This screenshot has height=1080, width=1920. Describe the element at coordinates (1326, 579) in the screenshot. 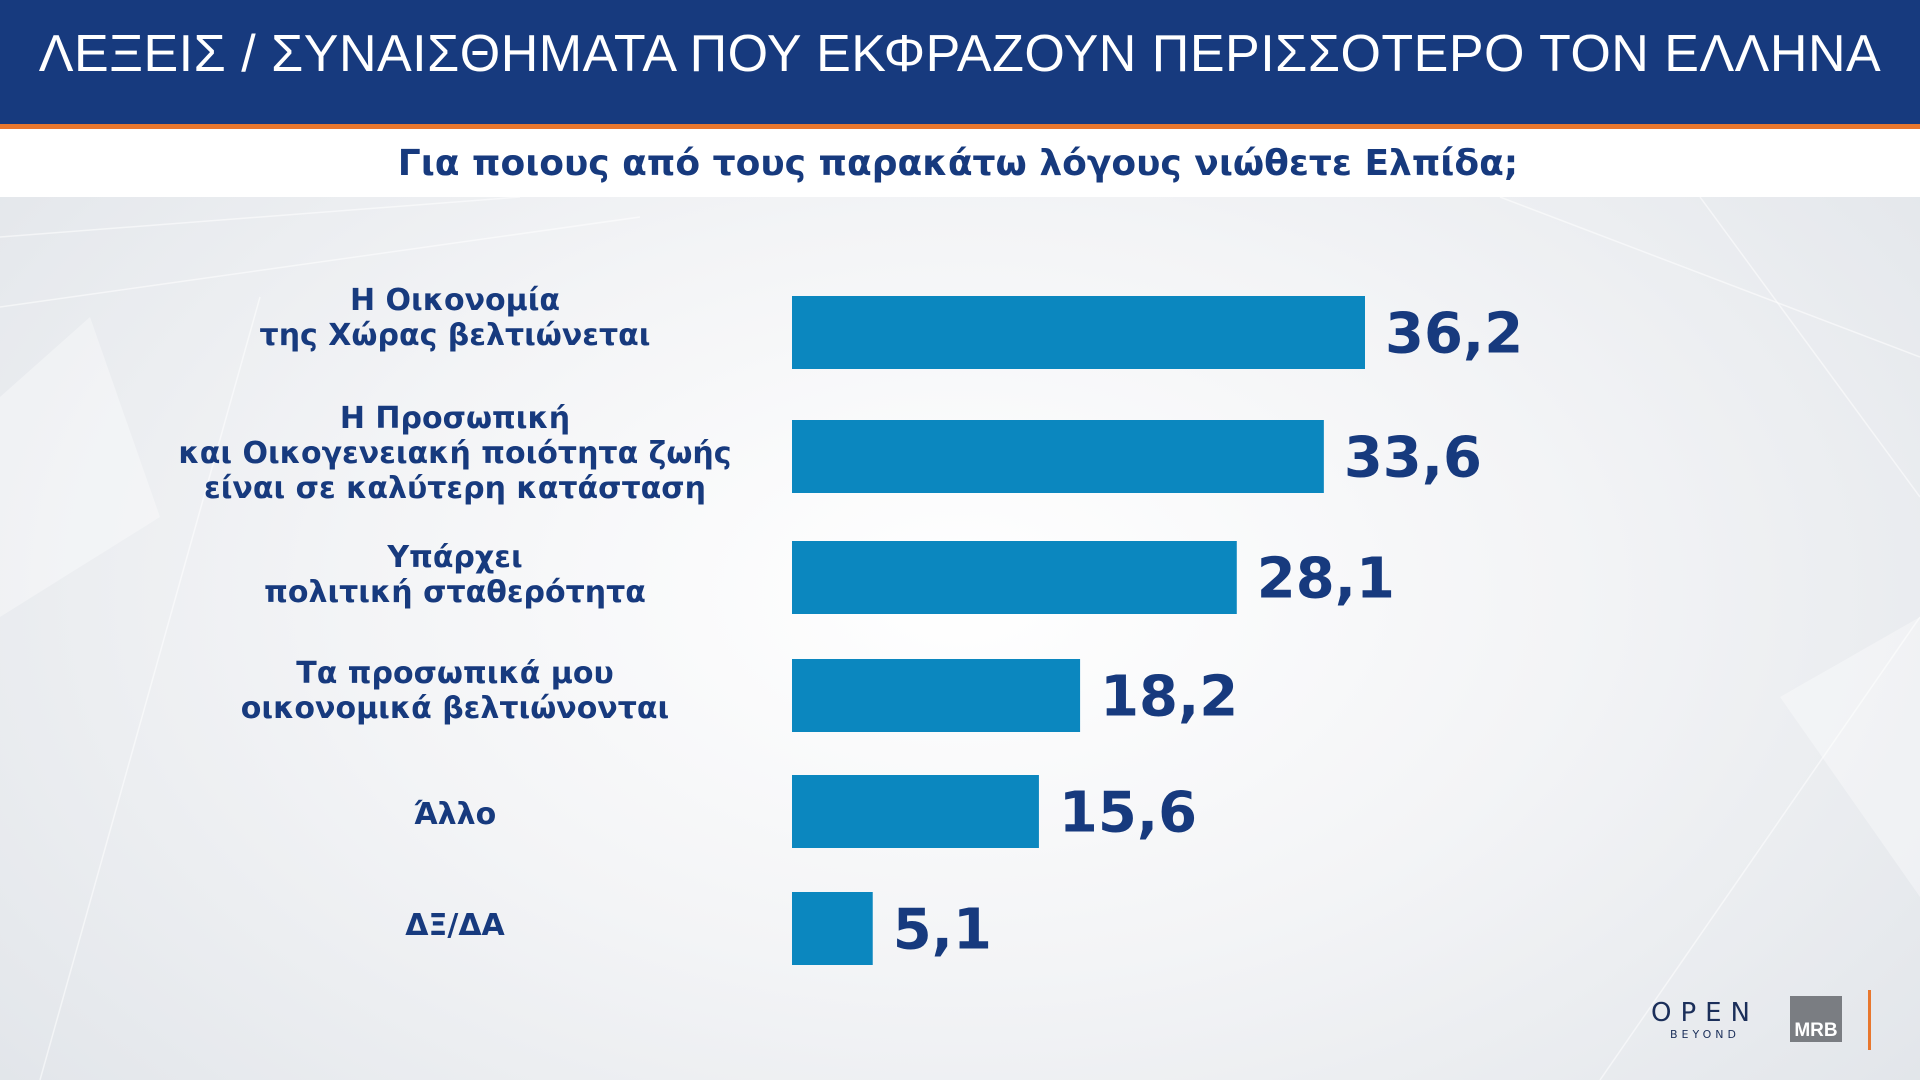

I see `bar-value-3: 28,1` at that location.